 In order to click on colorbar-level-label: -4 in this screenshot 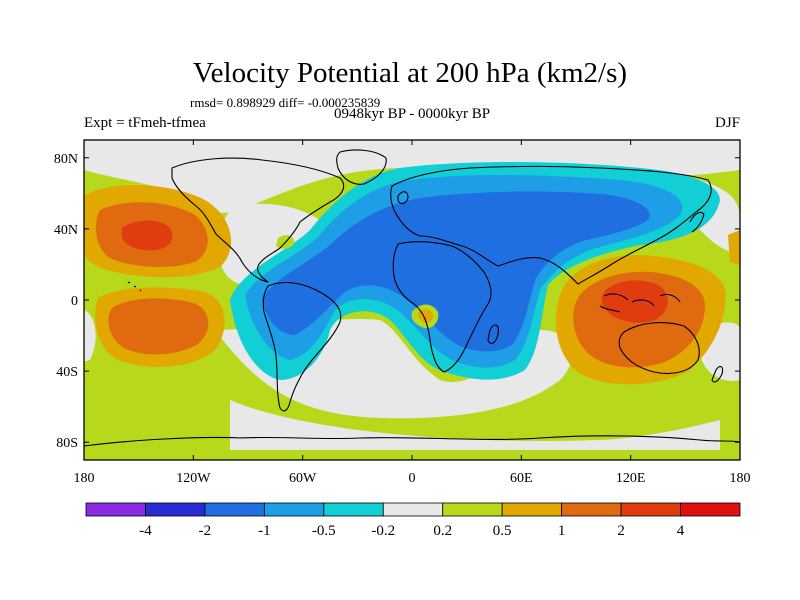, I will do `click(145, 531)`.